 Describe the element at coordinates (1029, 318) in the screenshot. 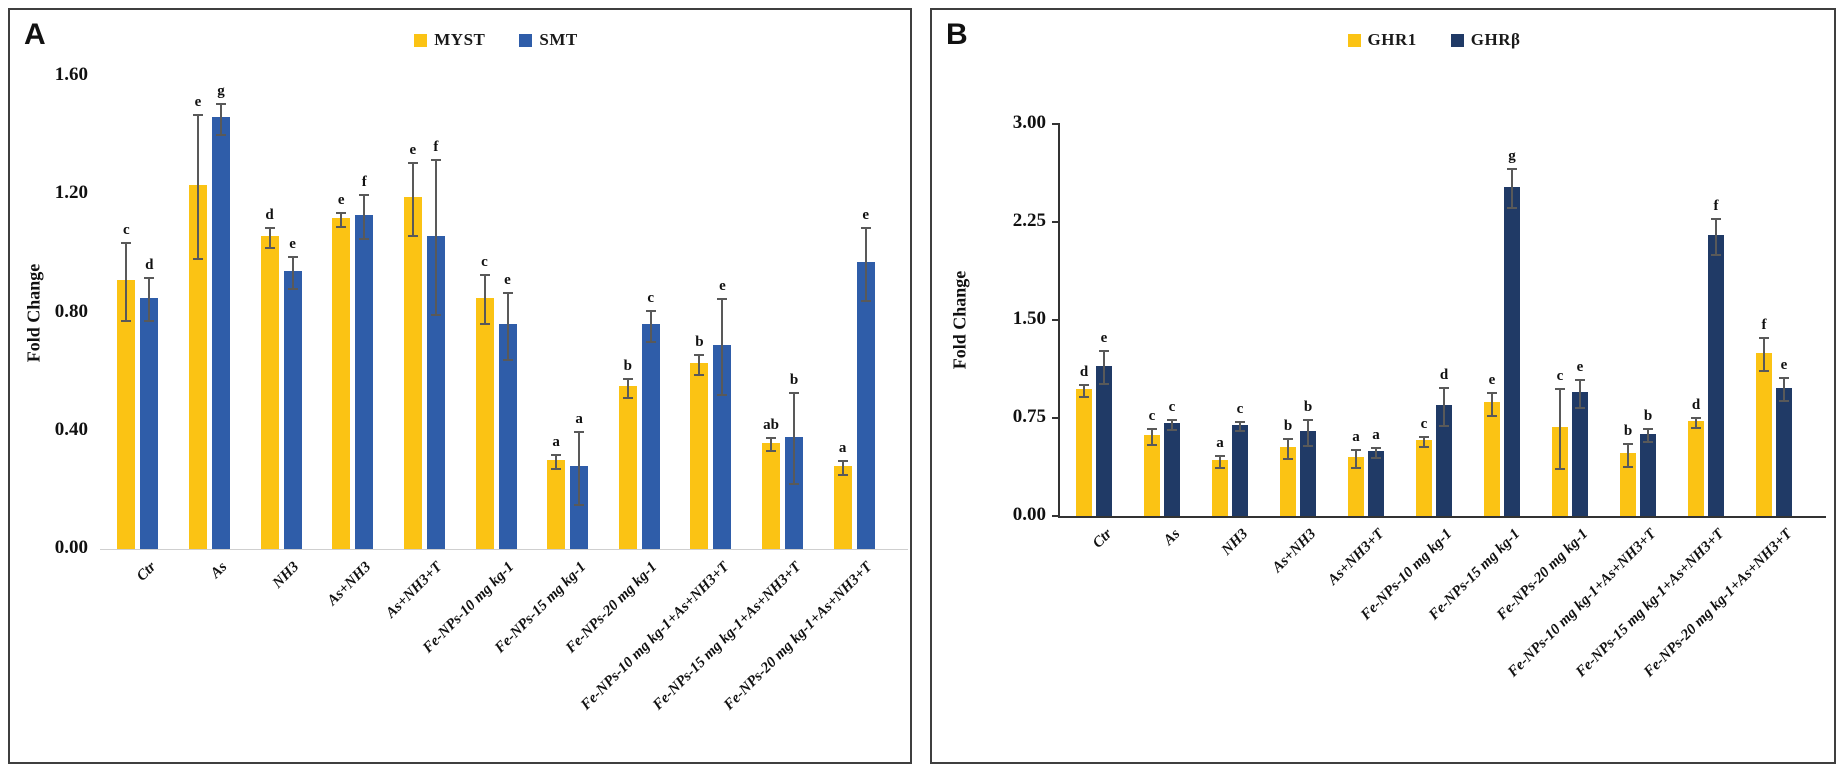

I see `y-tick-label: 1.50` at that location.